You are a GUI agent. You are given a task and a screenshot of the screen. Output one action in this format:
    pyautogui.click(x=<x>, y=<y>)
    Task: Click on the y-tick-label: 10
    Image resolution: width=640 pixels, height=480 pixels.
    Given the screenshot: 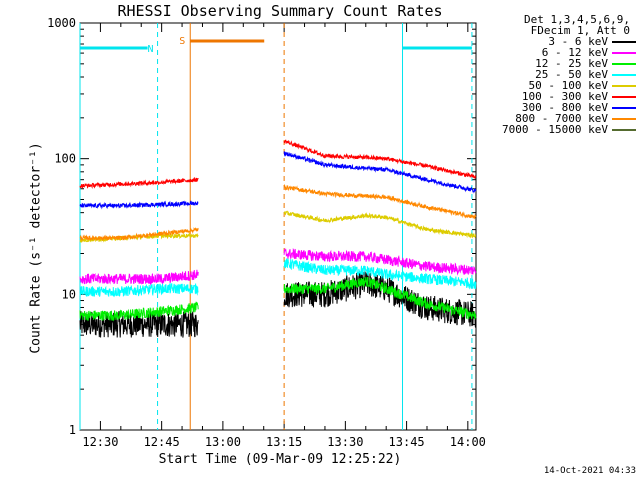 What is the action you would take?
    pyautogui.click(x=69, y=294)
    